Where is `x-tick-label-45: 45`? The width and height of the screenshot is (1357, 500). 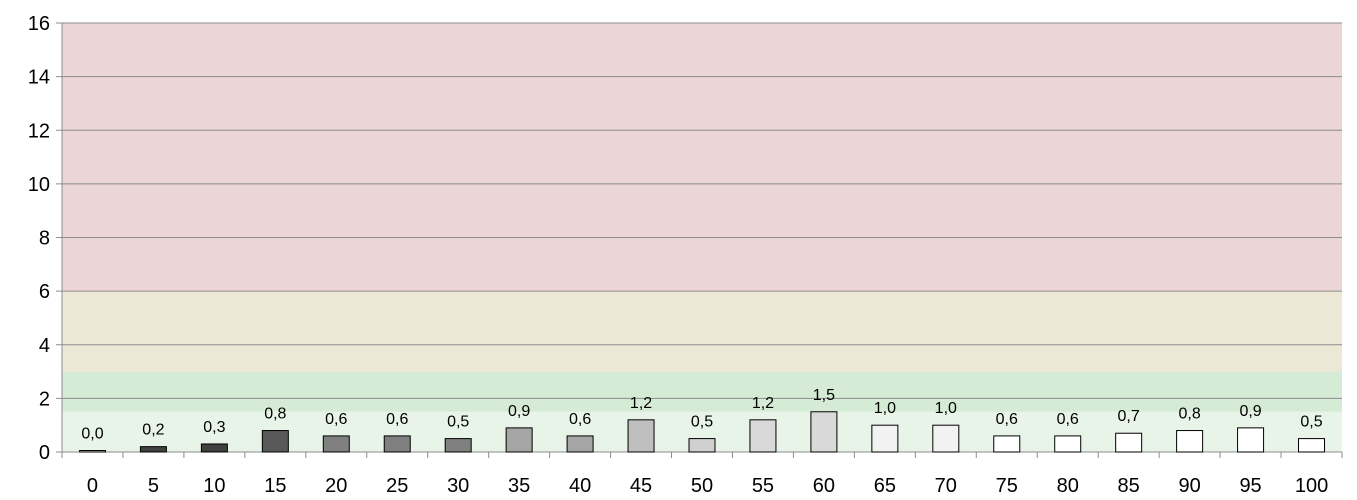
x-tick-label-45: 45 is located at coordinates (641, 486).